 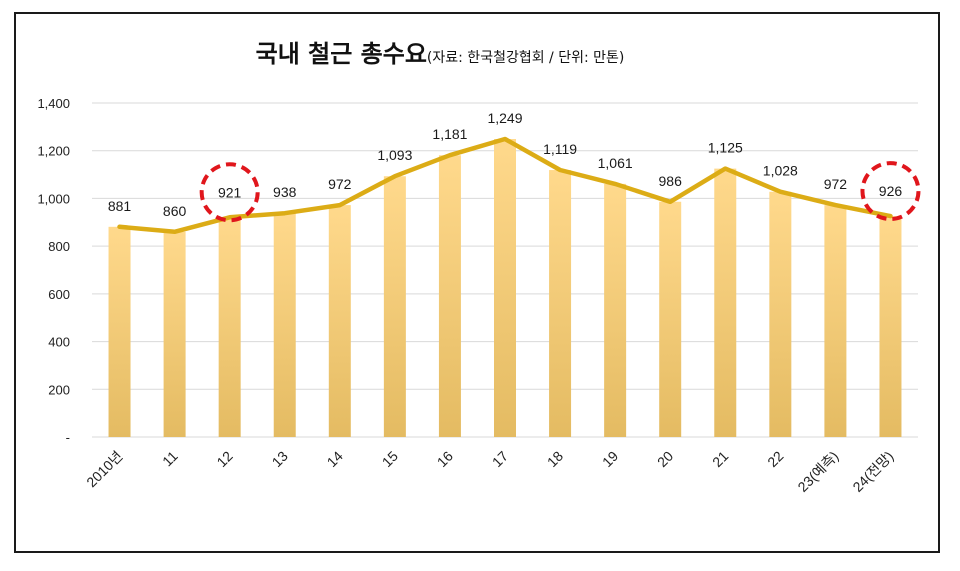 What do you see at coordinates (335, 459) in the screenshot?
I see `x-tick-label: 14` at bounding box center [335, 459].